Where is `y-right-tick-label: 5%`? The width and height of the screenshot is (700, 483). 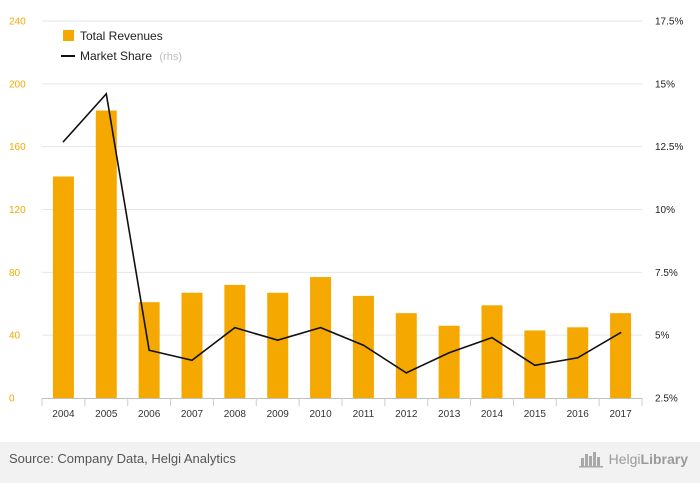 y-right-tick-label: 5% is located at coordinates (662, 336).